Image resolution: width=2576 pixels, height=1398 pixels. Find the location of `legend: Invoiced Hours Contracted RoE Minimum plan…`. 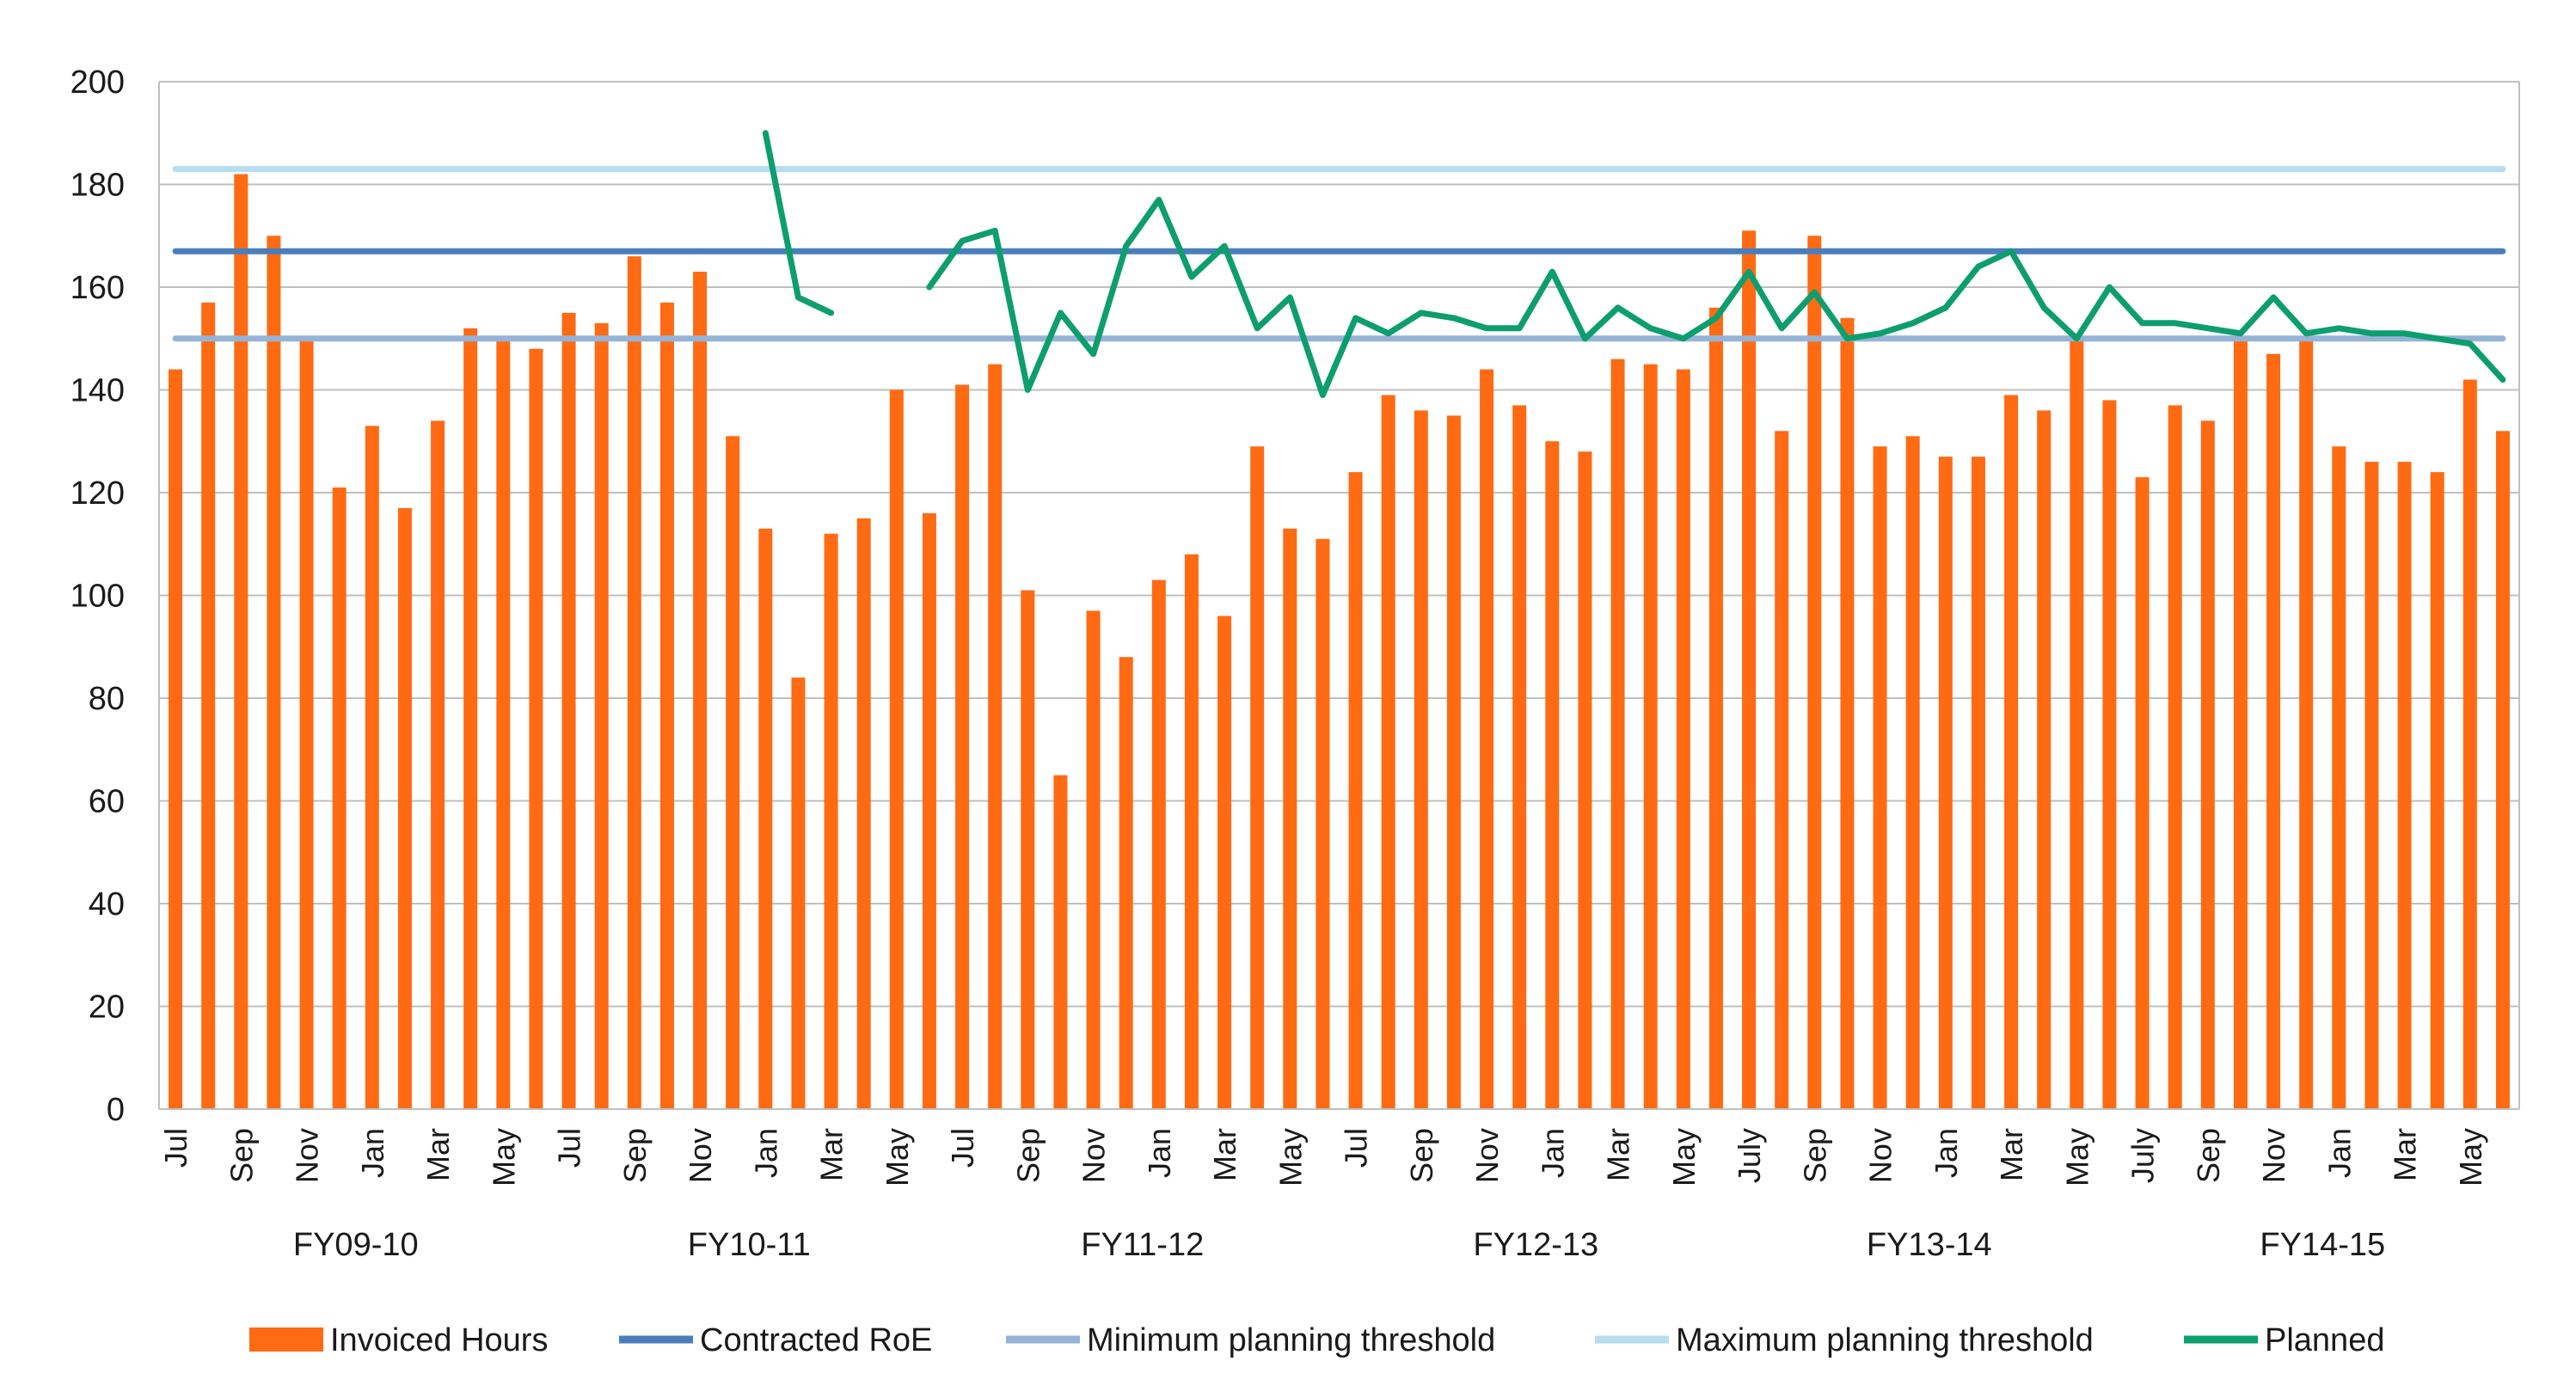

legend: Invoiced Hours Contracted RoE Minimum plan… is located at coordinates (1316, 1340).